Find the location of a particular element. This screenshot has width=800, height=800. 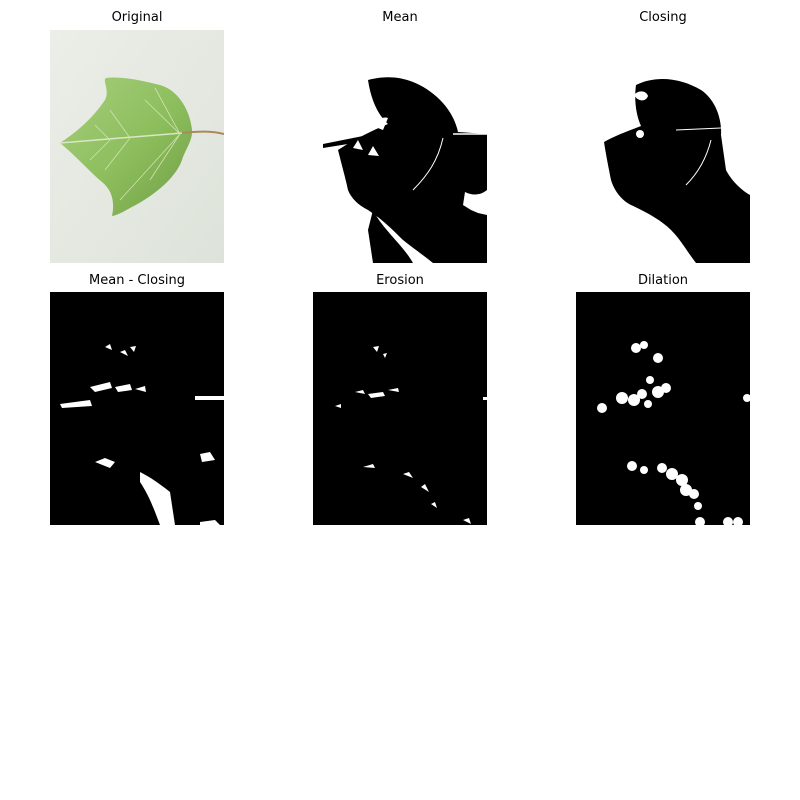

closing-mask-image is located at coordinates (663, 146).